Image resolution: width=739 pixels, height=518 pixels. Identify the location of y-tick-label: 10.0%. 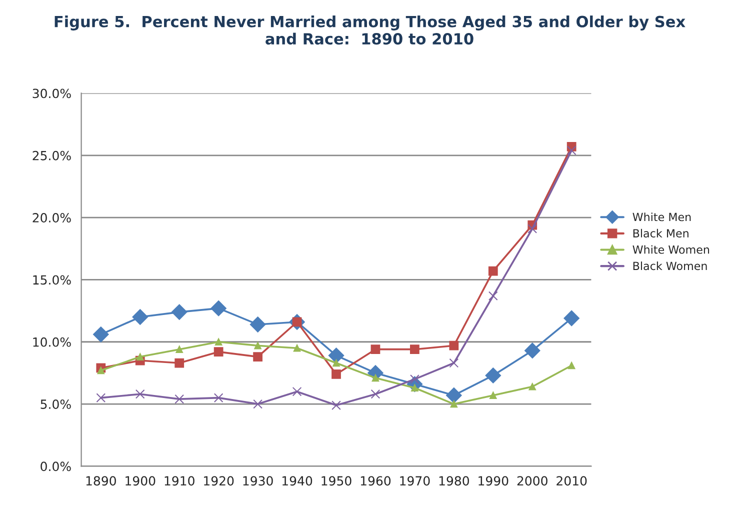
(52, 342).